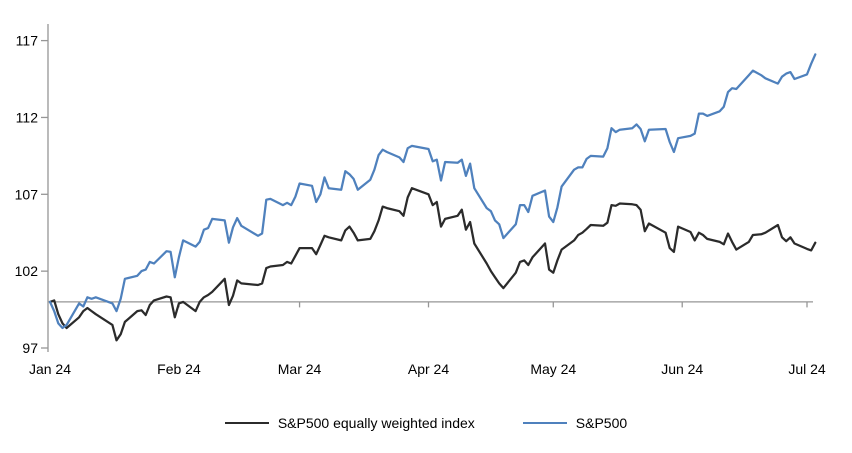  What do you see at coordinates (27, 117) in the screenshot?
I see `y-tick-label: 112` at bounding box center [27, 117].